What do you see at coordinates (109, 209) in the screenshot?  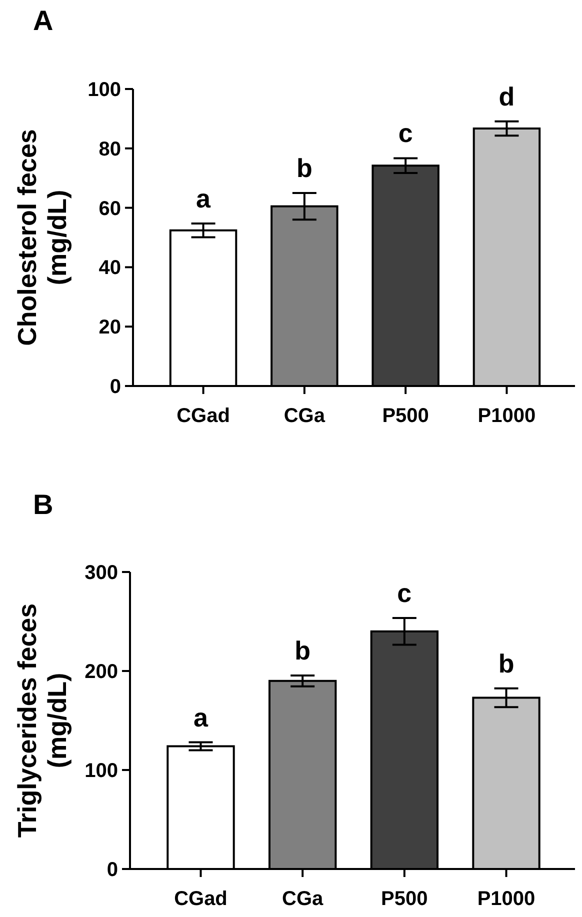 I see `y-tick-label: 60` at bounding box center [109, 209].